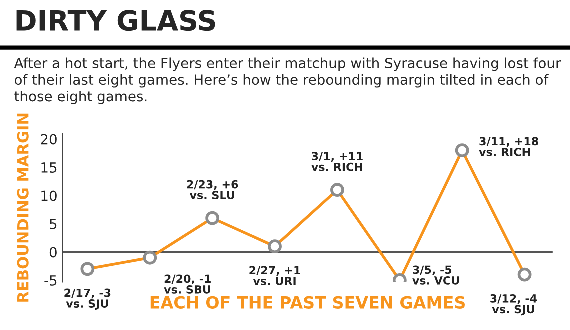 The height and width of the screenshot is (330, 570). Describe the element at coordinates (23, 208) in the screenshot. I see `y-axis-title: REBOUNDING MARGIN` at that location.